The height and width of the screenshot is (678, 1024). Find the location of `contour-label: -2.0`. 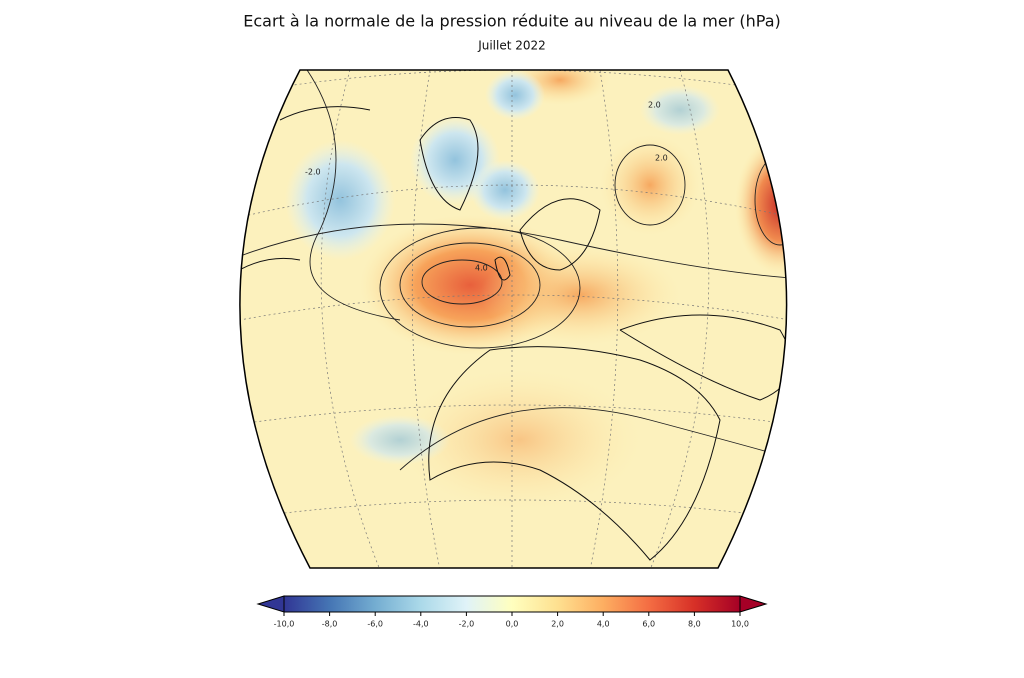

contour-label: -2.0 is located at coordinates (313, 172).